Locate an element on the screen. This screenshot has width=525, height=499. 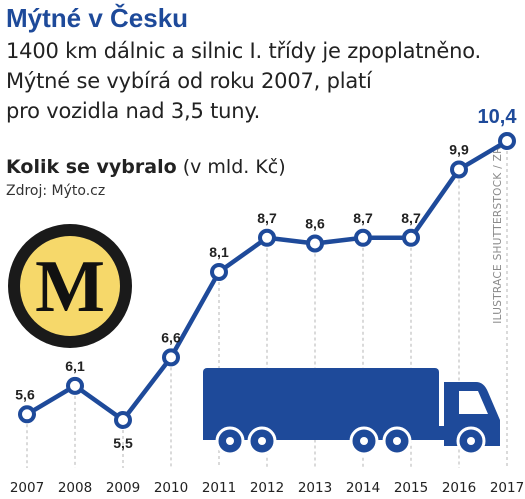
data-label-2013: 8,6 is located at coordinates (315, 223).